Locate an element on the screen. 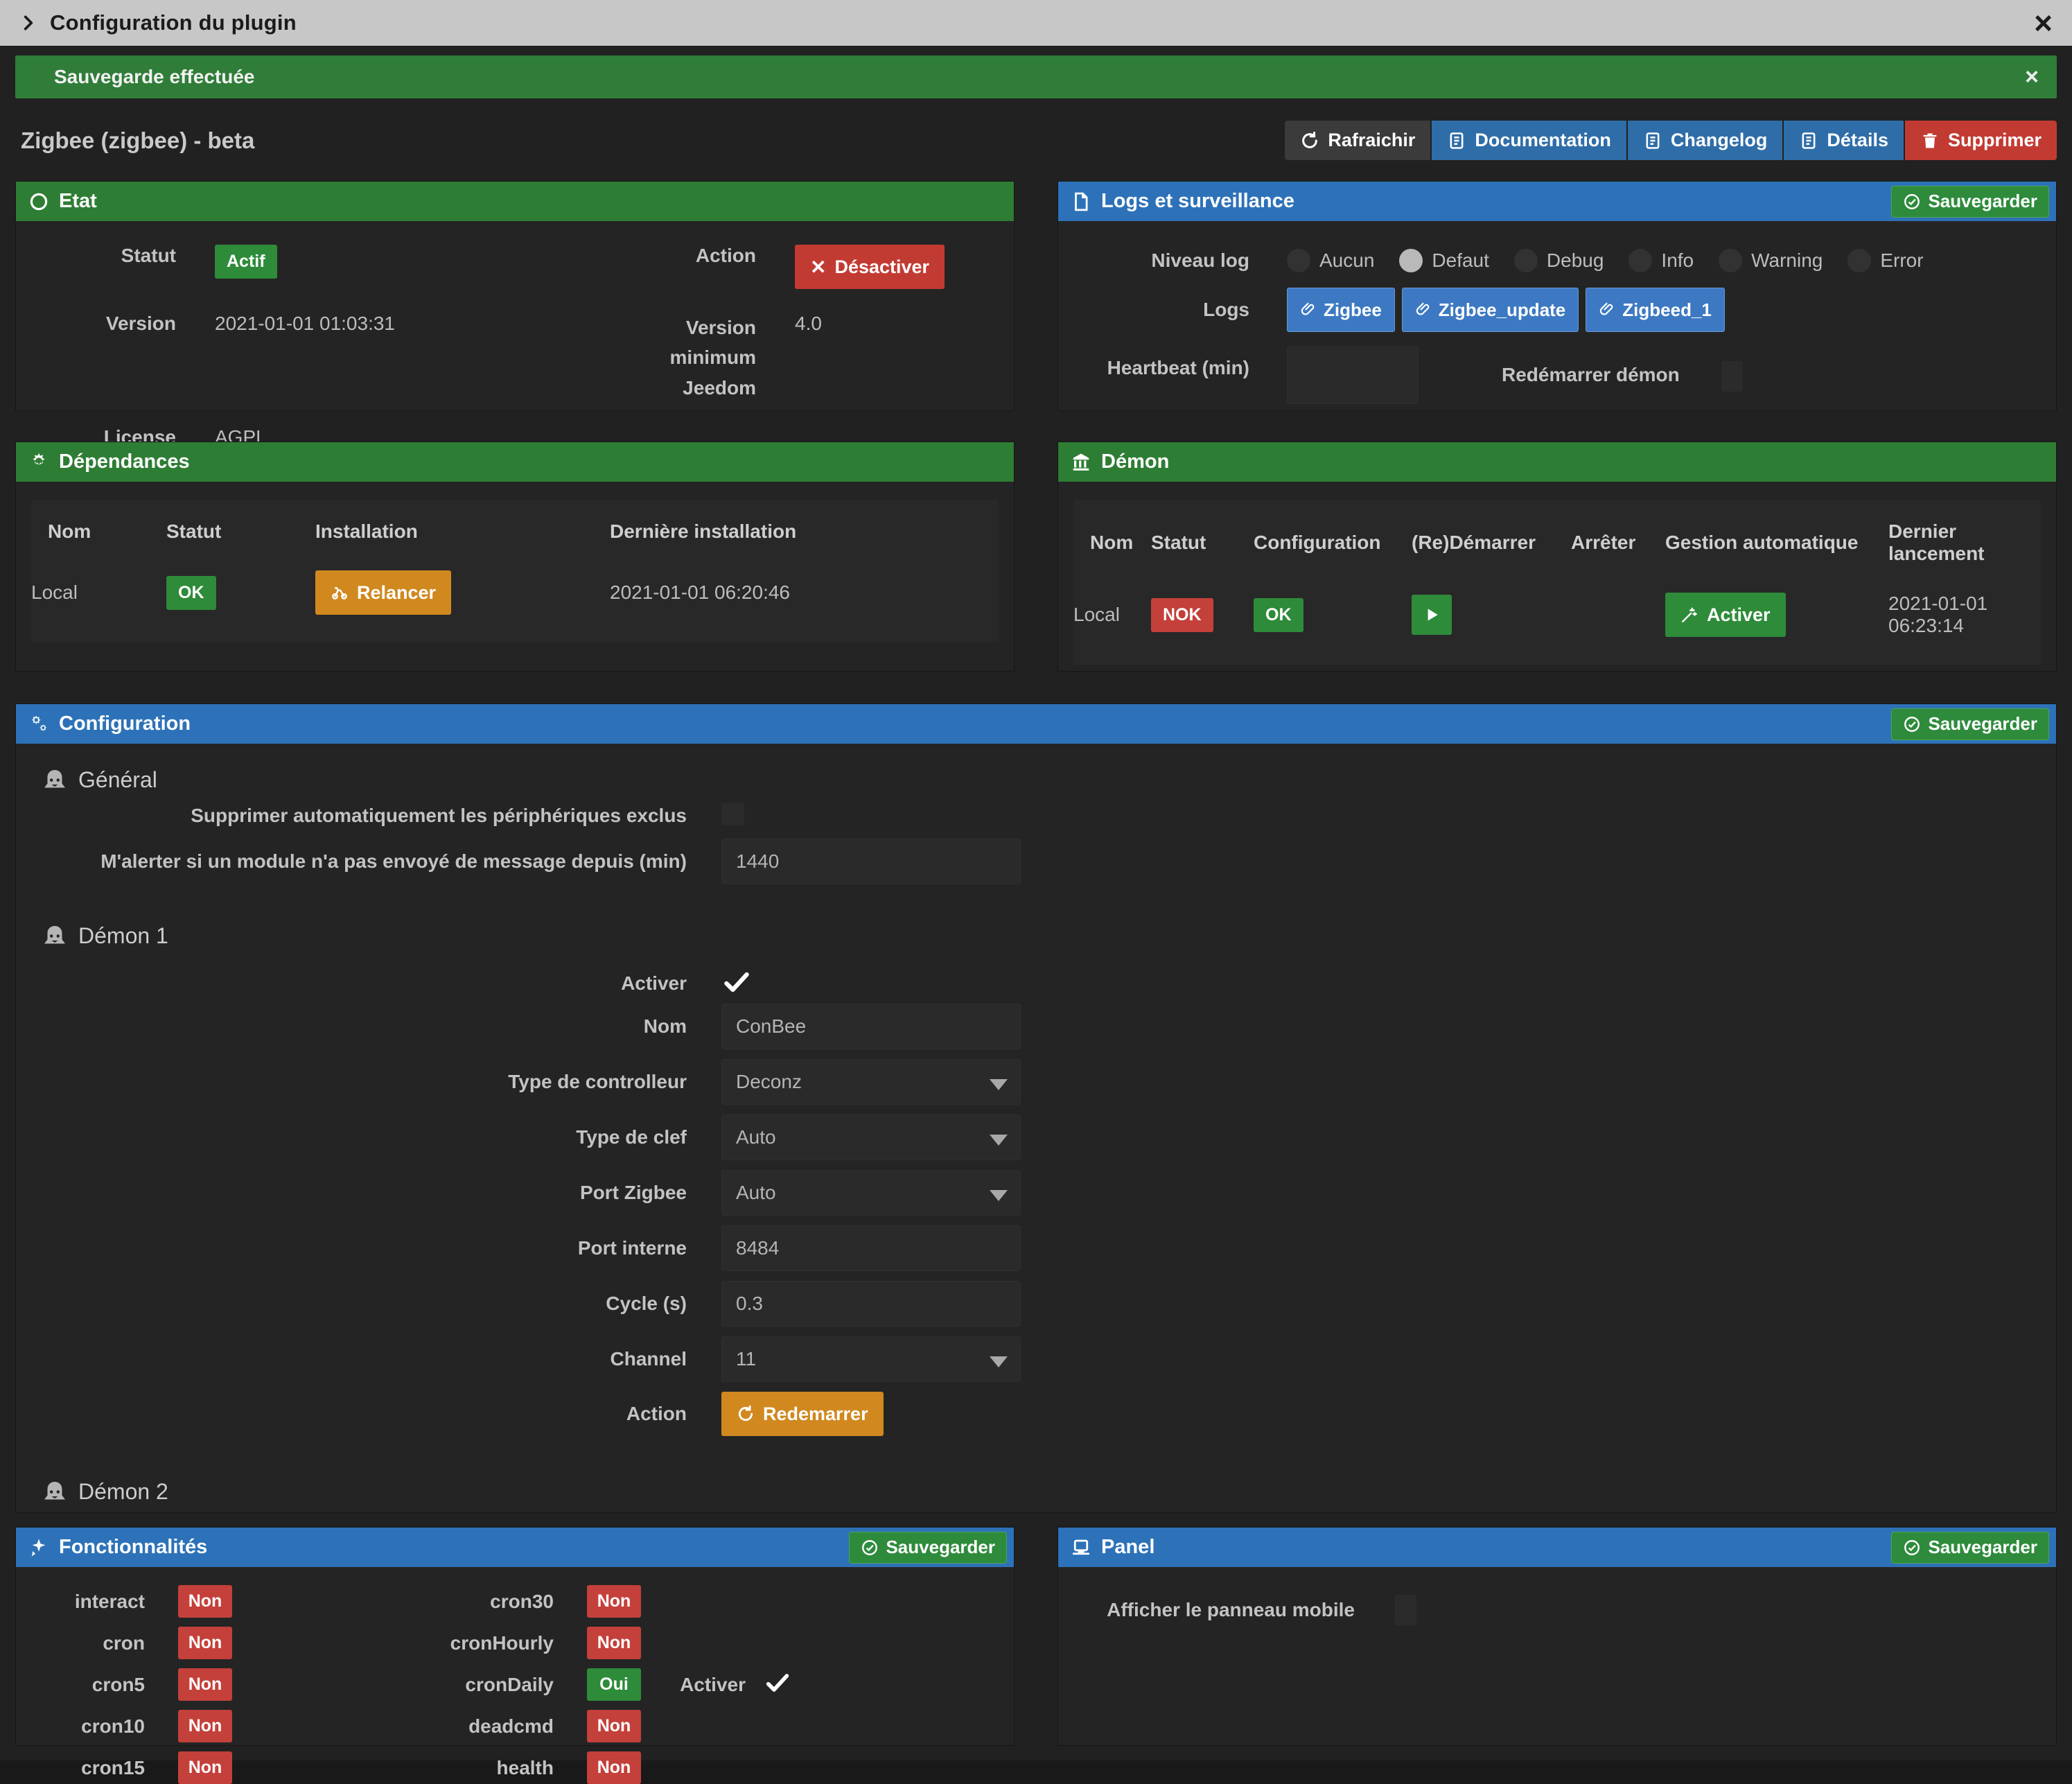  page-title: Zigbee (zigbee) - beta is located at coordinates (138, 140).